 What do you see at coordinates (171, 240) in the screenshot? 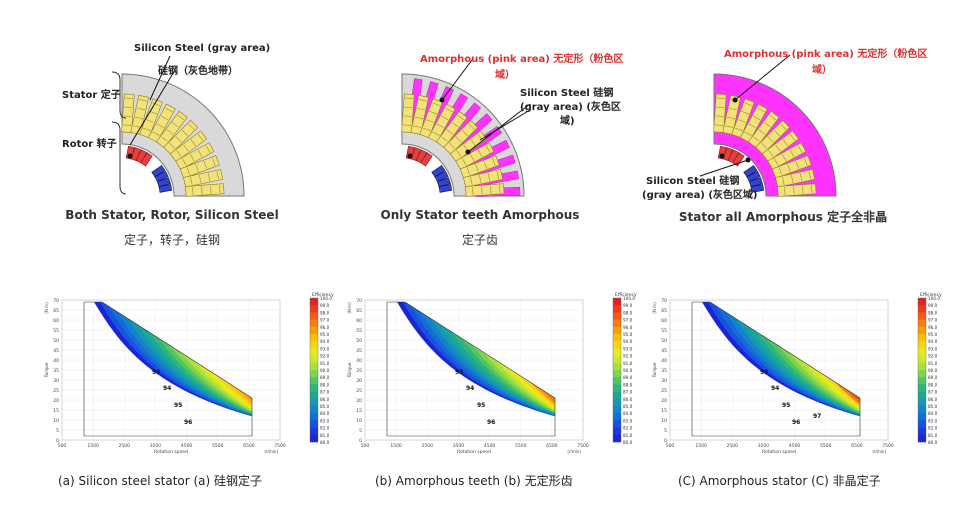
I see `panel-caption-cn: 定子，转子，硅钢` at bounding box center [171, 240].